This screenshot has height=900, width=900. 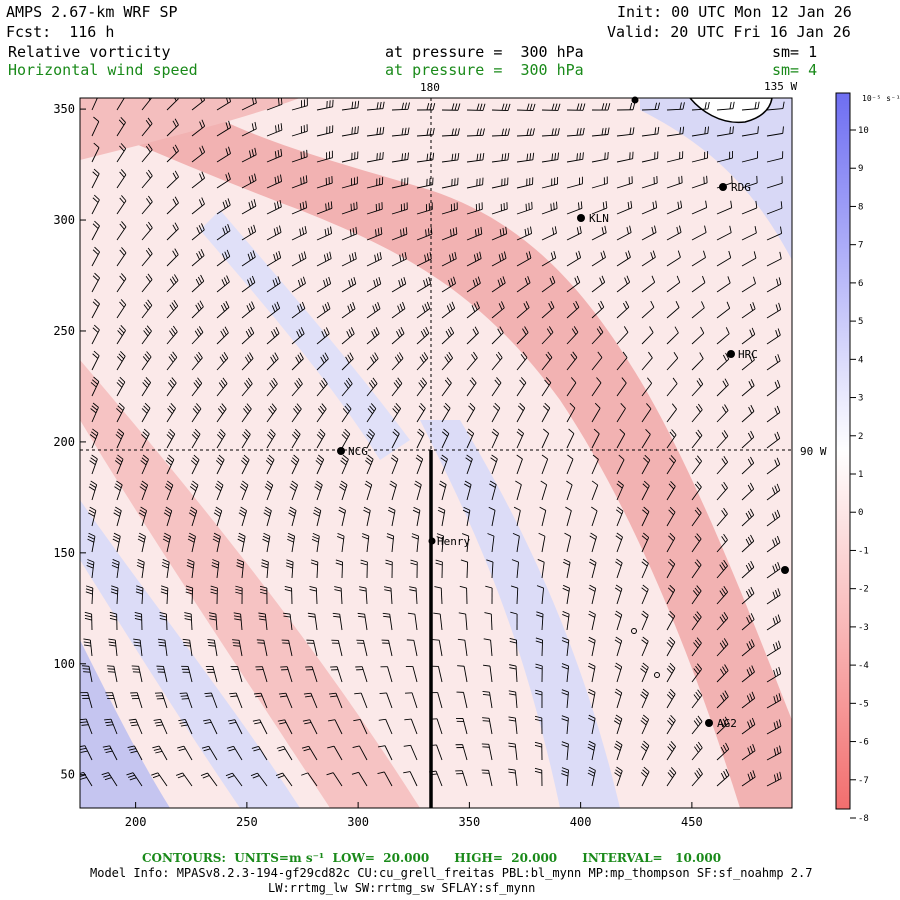 I want to click on colorbar-tick-label: 2, so click(x=860, y=437).